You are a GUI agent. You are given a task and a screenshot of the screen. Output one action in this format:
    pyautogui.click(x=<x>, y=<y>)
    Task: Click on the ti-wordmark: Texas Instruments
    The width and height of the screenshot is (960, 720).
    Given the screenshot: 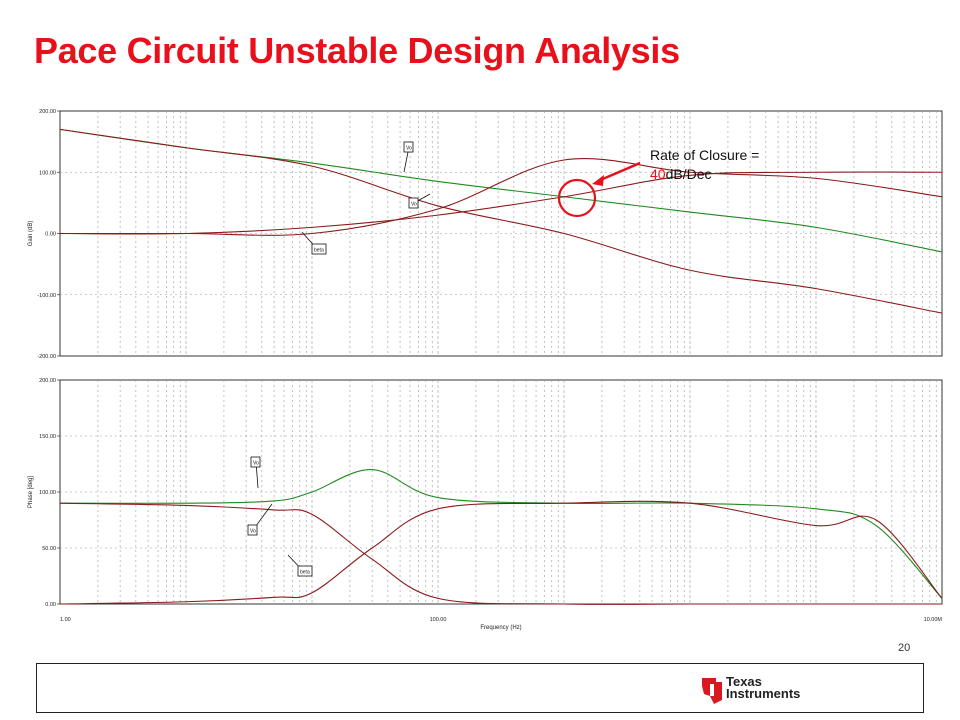 What is the action you would take?
    pyautogui.click(x=763, y=687)
    